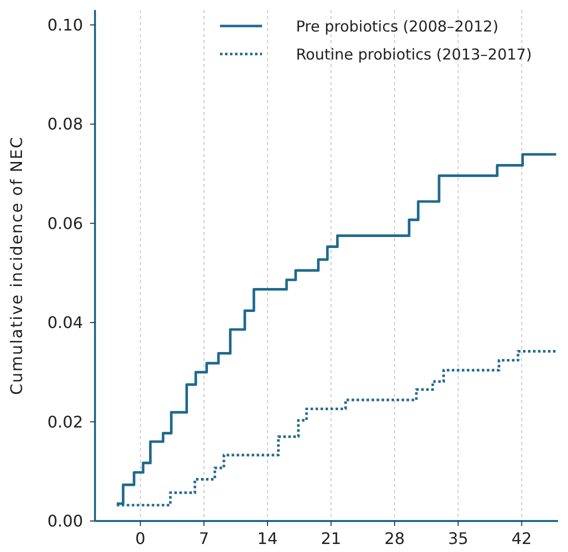 The image size is (568, 552). What do you see at coordinates (65, 223) in the screenshot?
I see `y-tick-label: 0.06` at bounding box center [65, 223].